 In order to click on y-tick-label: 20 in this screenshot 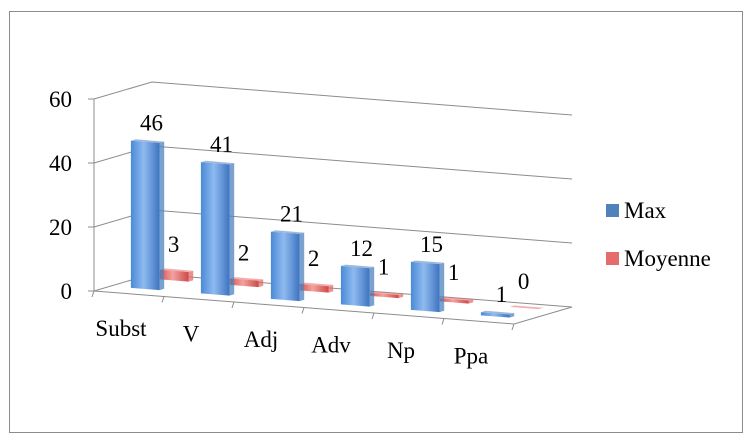, I will do `click(60, 227)`.